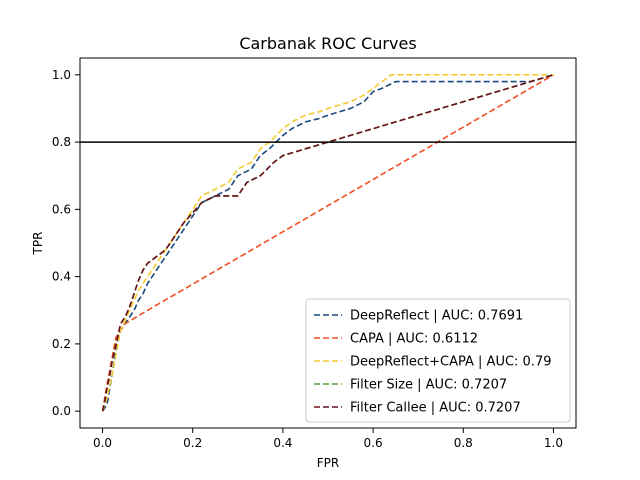  I want to click on y-tick-label: 0.6, so click(61, 209).